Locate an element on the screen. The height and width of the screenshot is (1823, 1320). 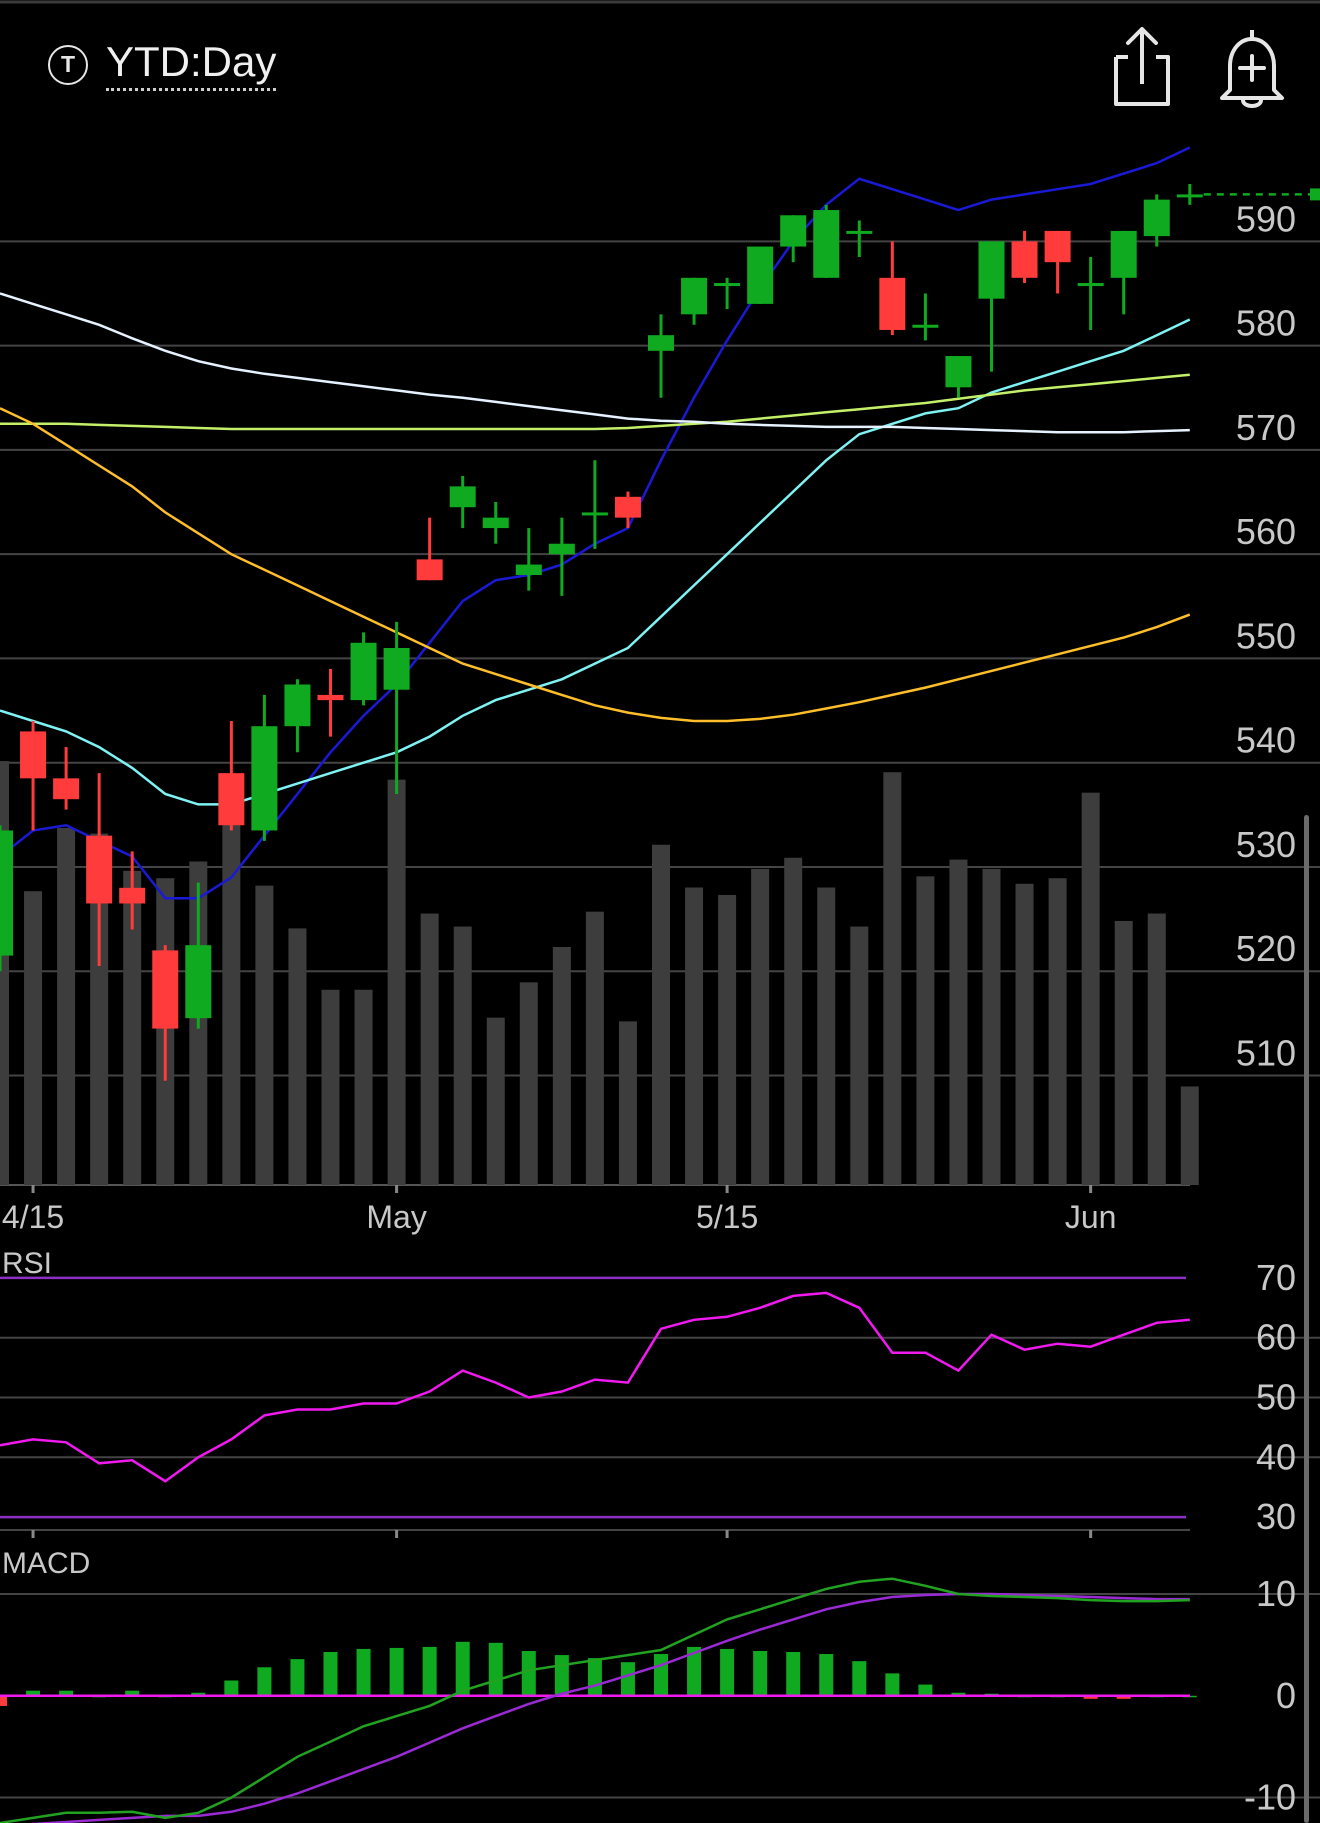
price-axis: 590 580 570 560 550 540 530 520 510 is located at coordinates (1266, 635).